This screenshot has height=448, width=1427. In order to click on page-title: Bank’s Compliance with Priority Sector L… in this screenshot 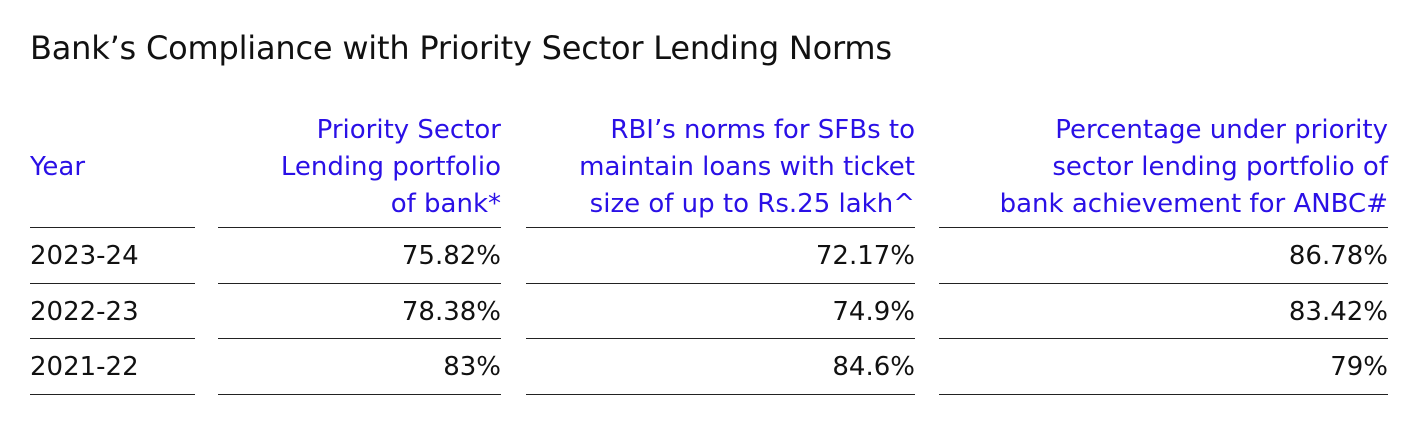, I will do `click(461, 48)`.